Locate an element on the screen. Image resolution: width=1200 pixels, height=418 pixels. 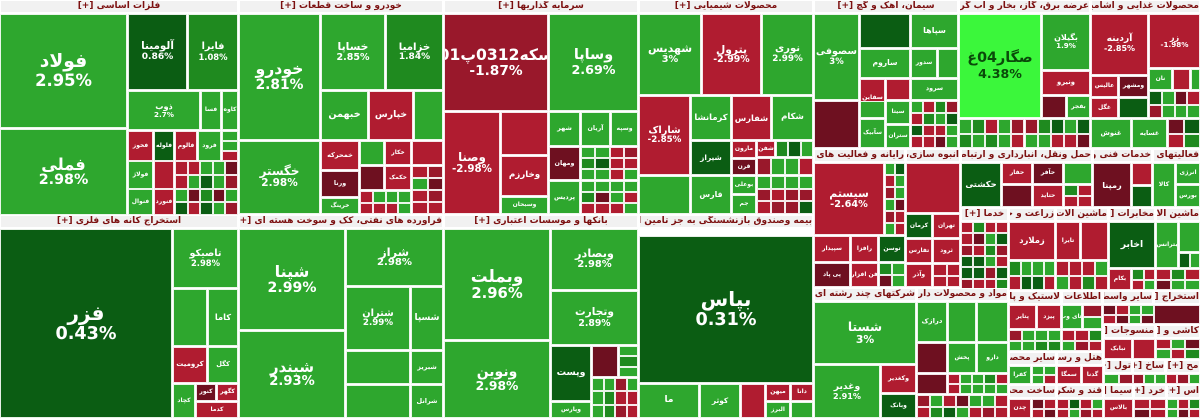
stock-tile: گدنا is located at coordinates (1092, 375).